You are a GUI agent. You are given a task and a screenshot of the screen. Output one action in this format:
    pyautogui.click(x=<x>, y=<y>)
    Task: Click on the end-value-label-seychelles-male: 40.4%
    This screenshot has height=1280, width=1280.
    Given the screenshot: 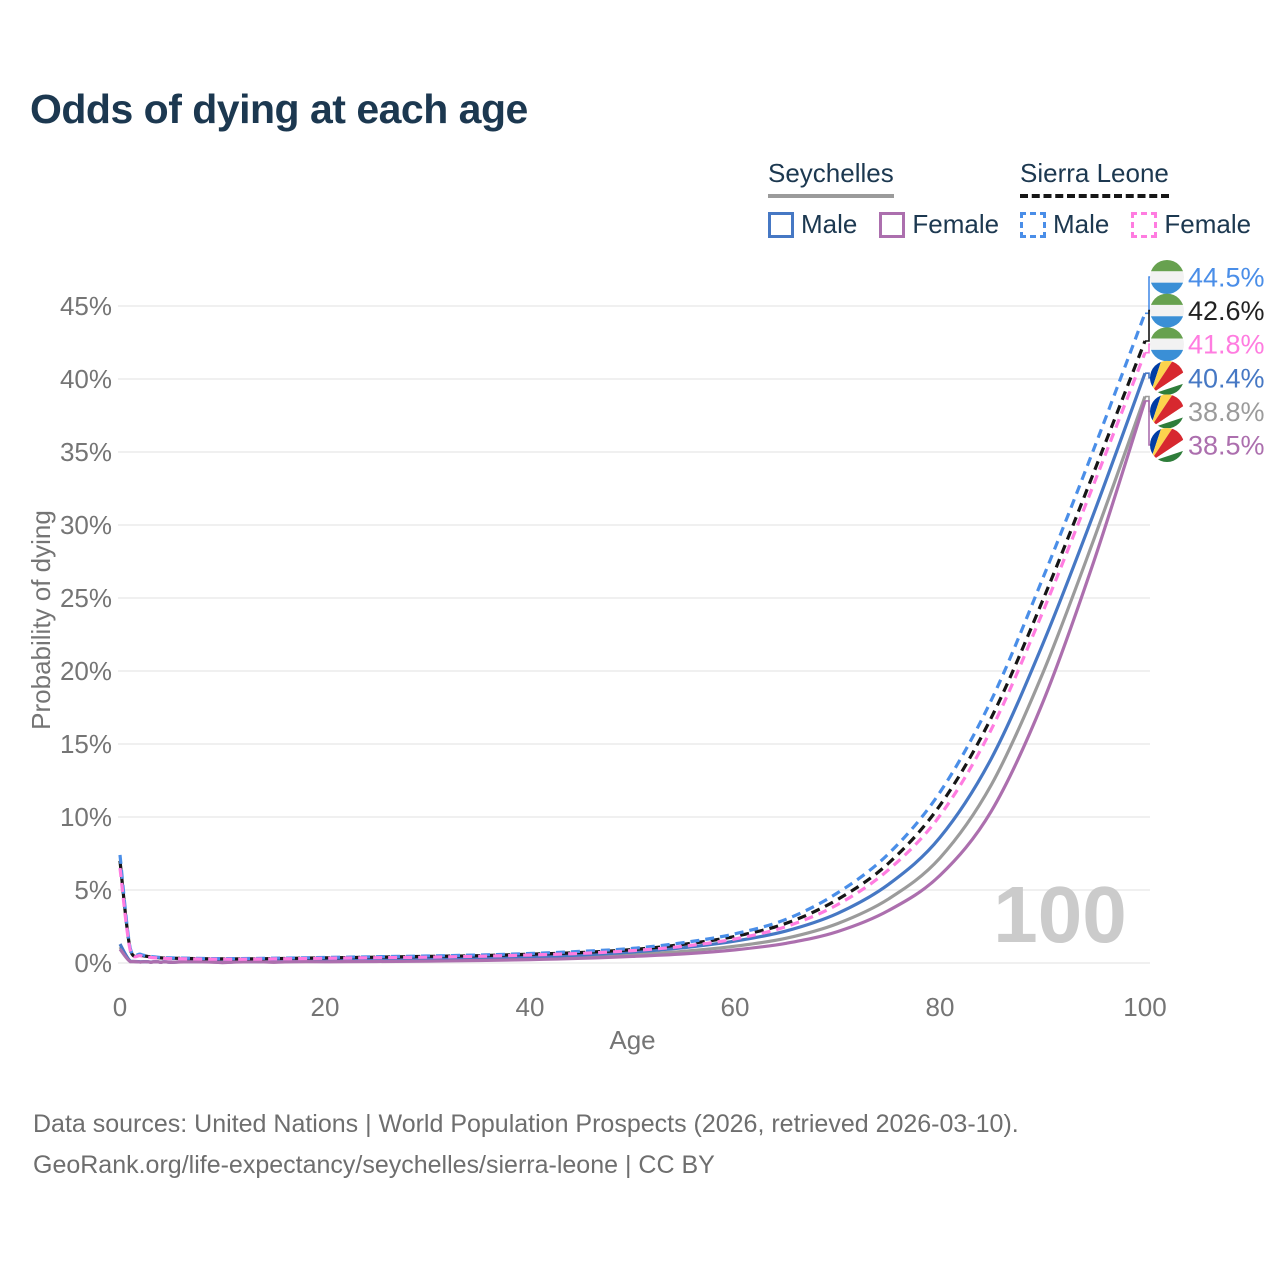 What is the action you would take?
    pyautogui.click(x=1226, y=378)
    